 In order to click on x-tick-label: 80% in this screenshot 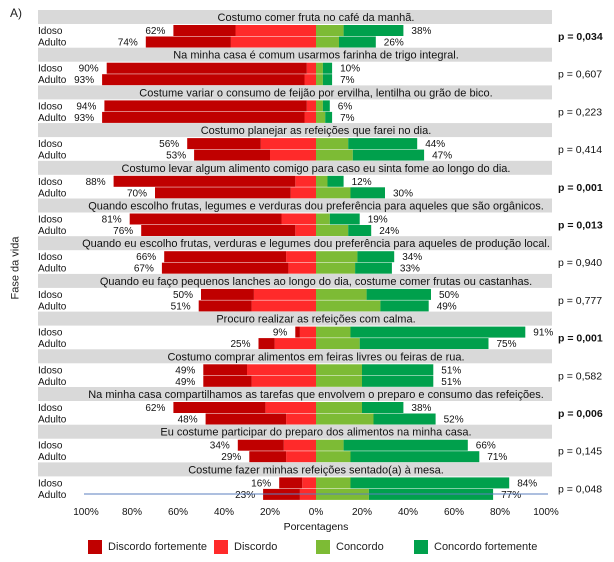, I will do `click(132, 512)`.